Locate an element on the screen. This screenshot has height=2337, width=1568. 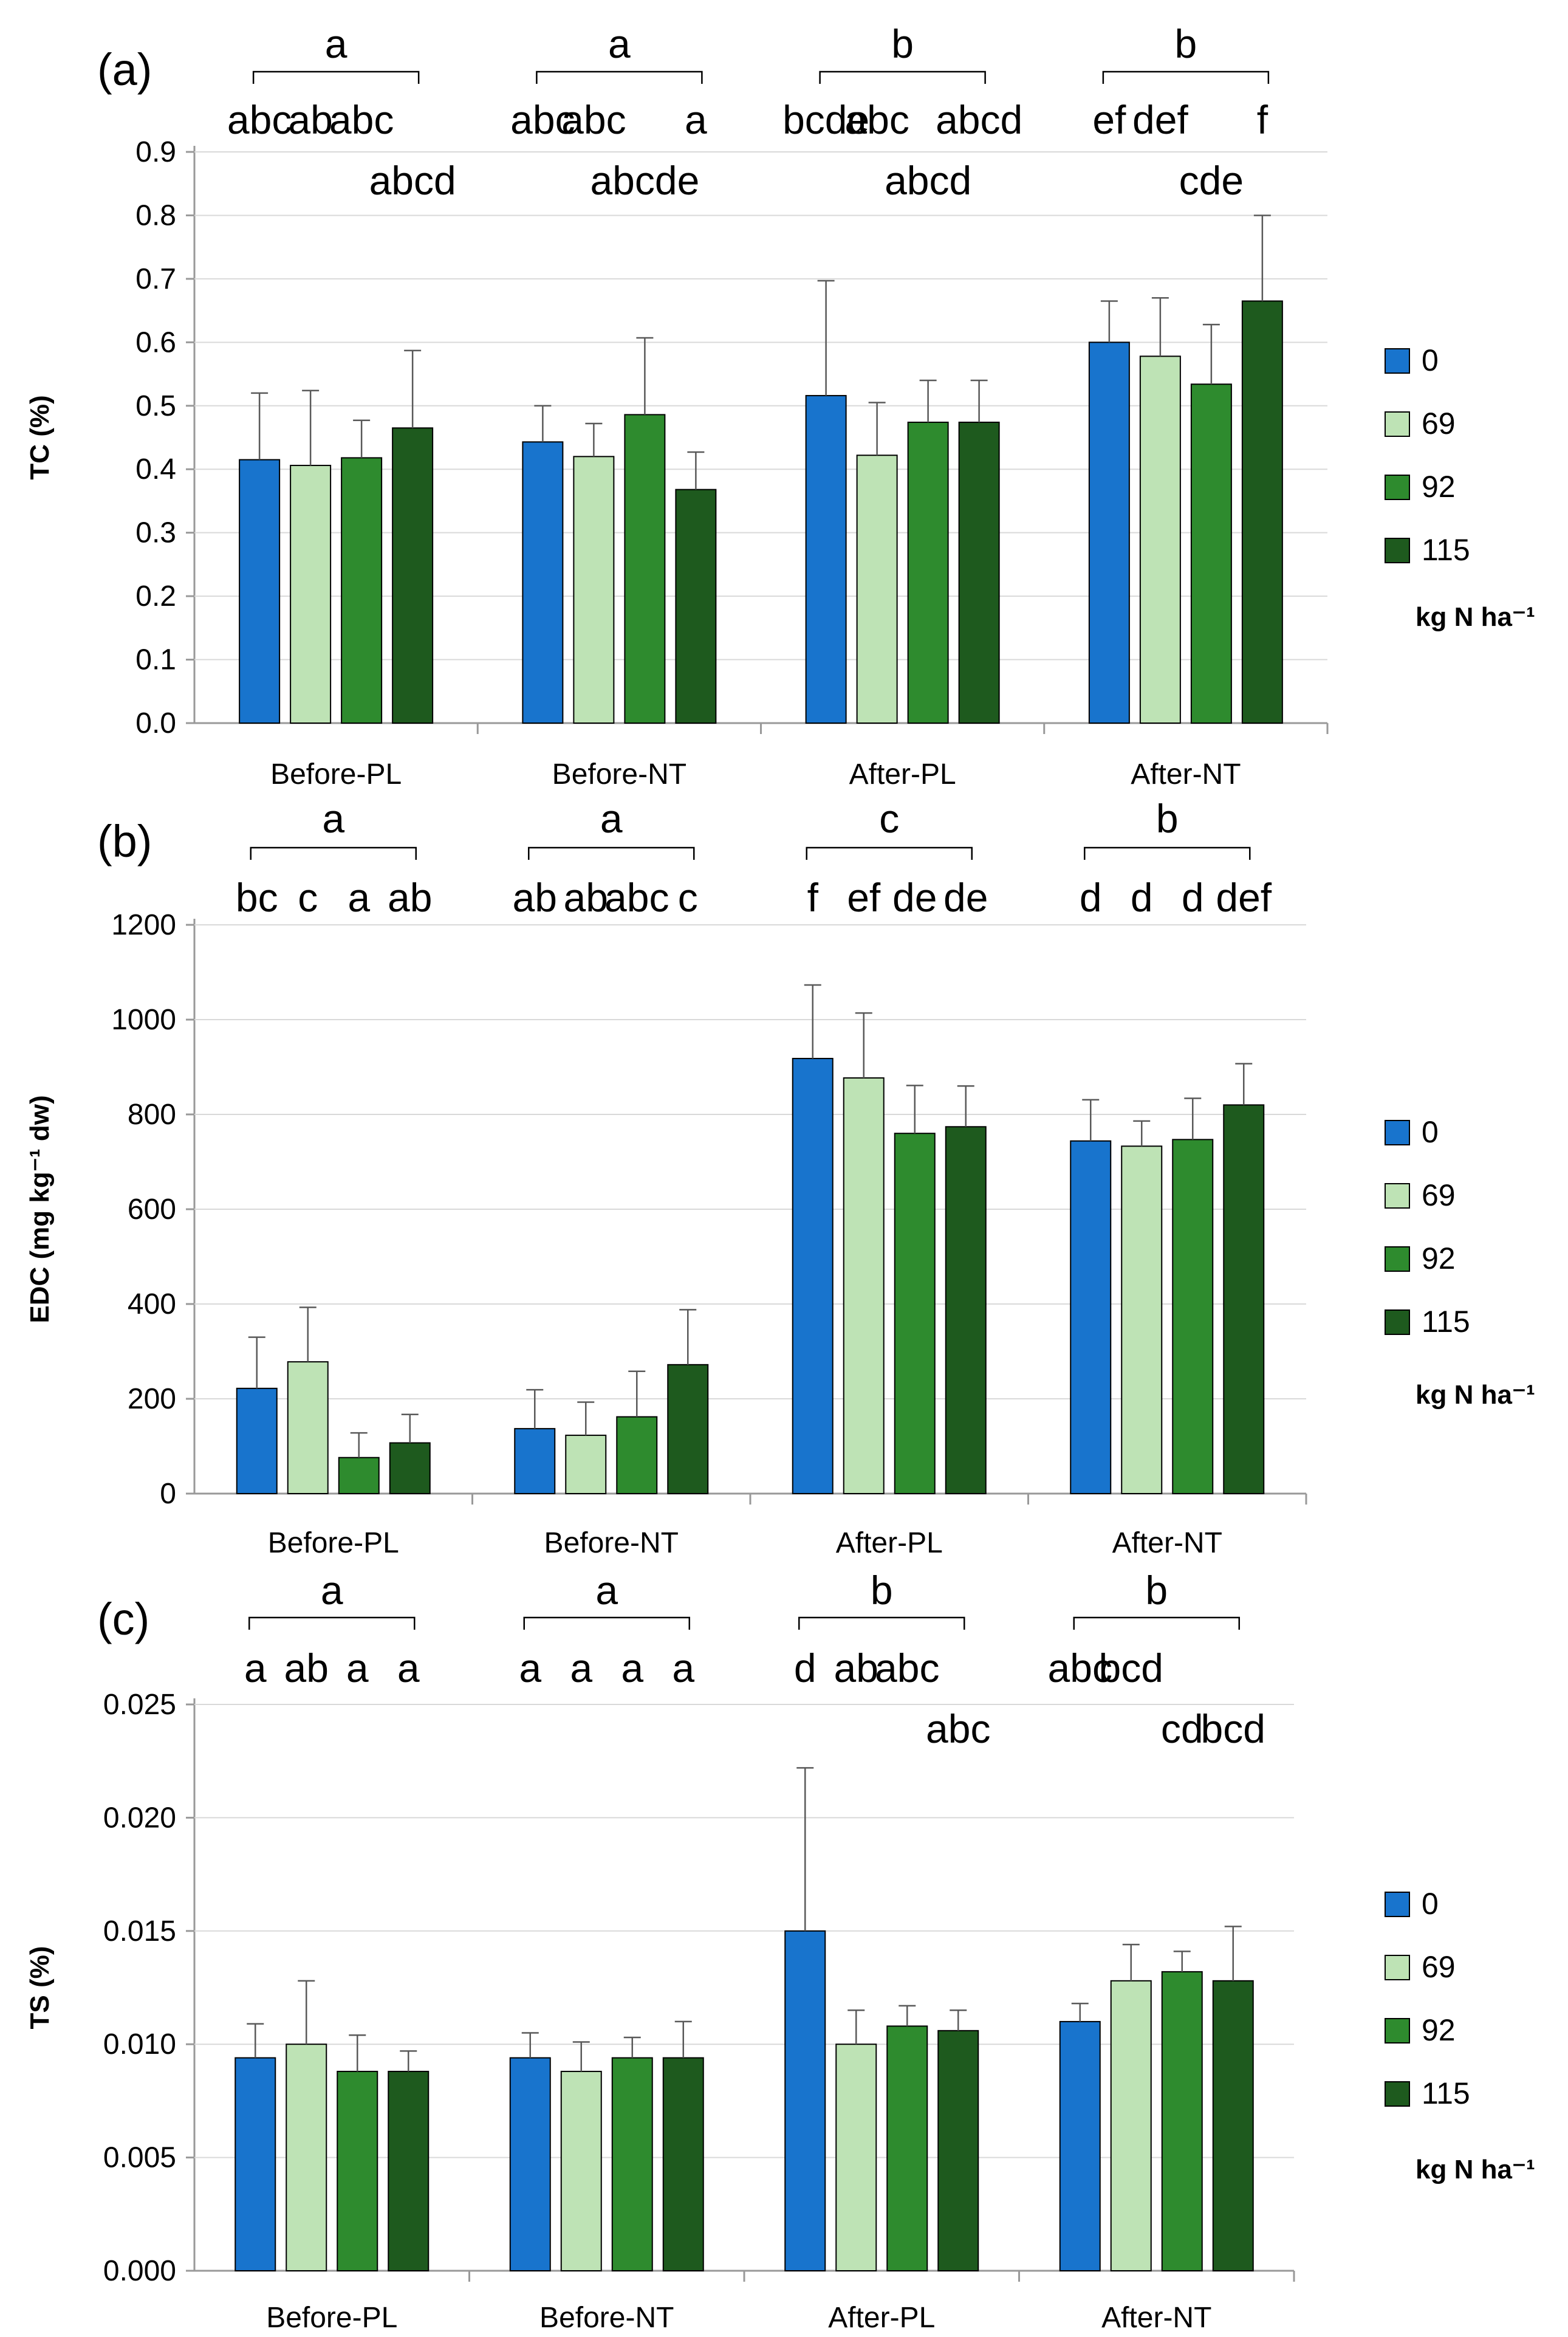
y-tick-label: 0.0 is located at coordinates (156, 724).